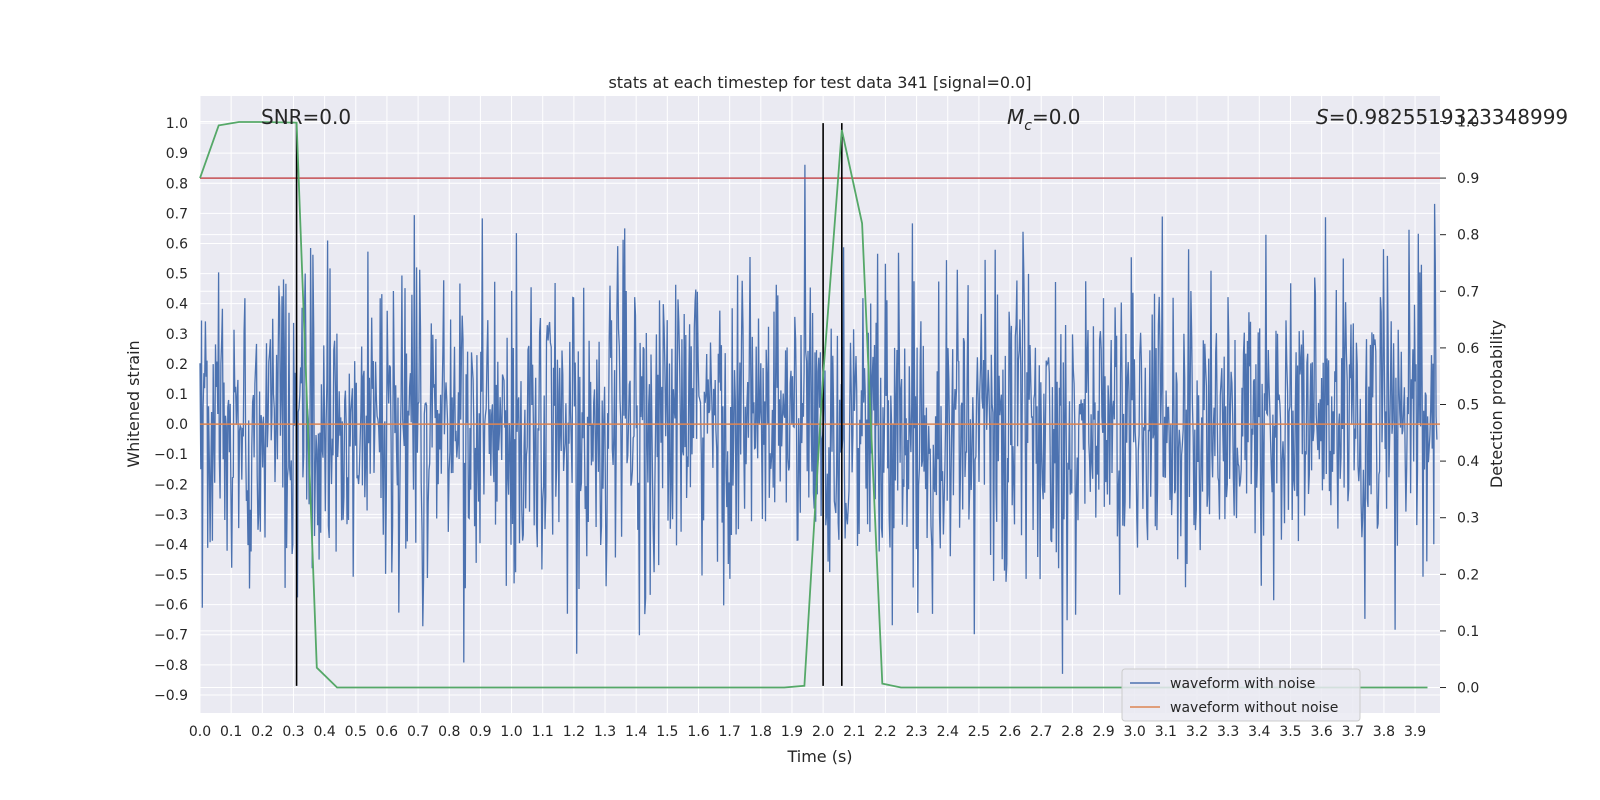 The height and width of the screenshot is (800, 1600). I want to click on y-tick-label: 0.4, so click(177, 305).